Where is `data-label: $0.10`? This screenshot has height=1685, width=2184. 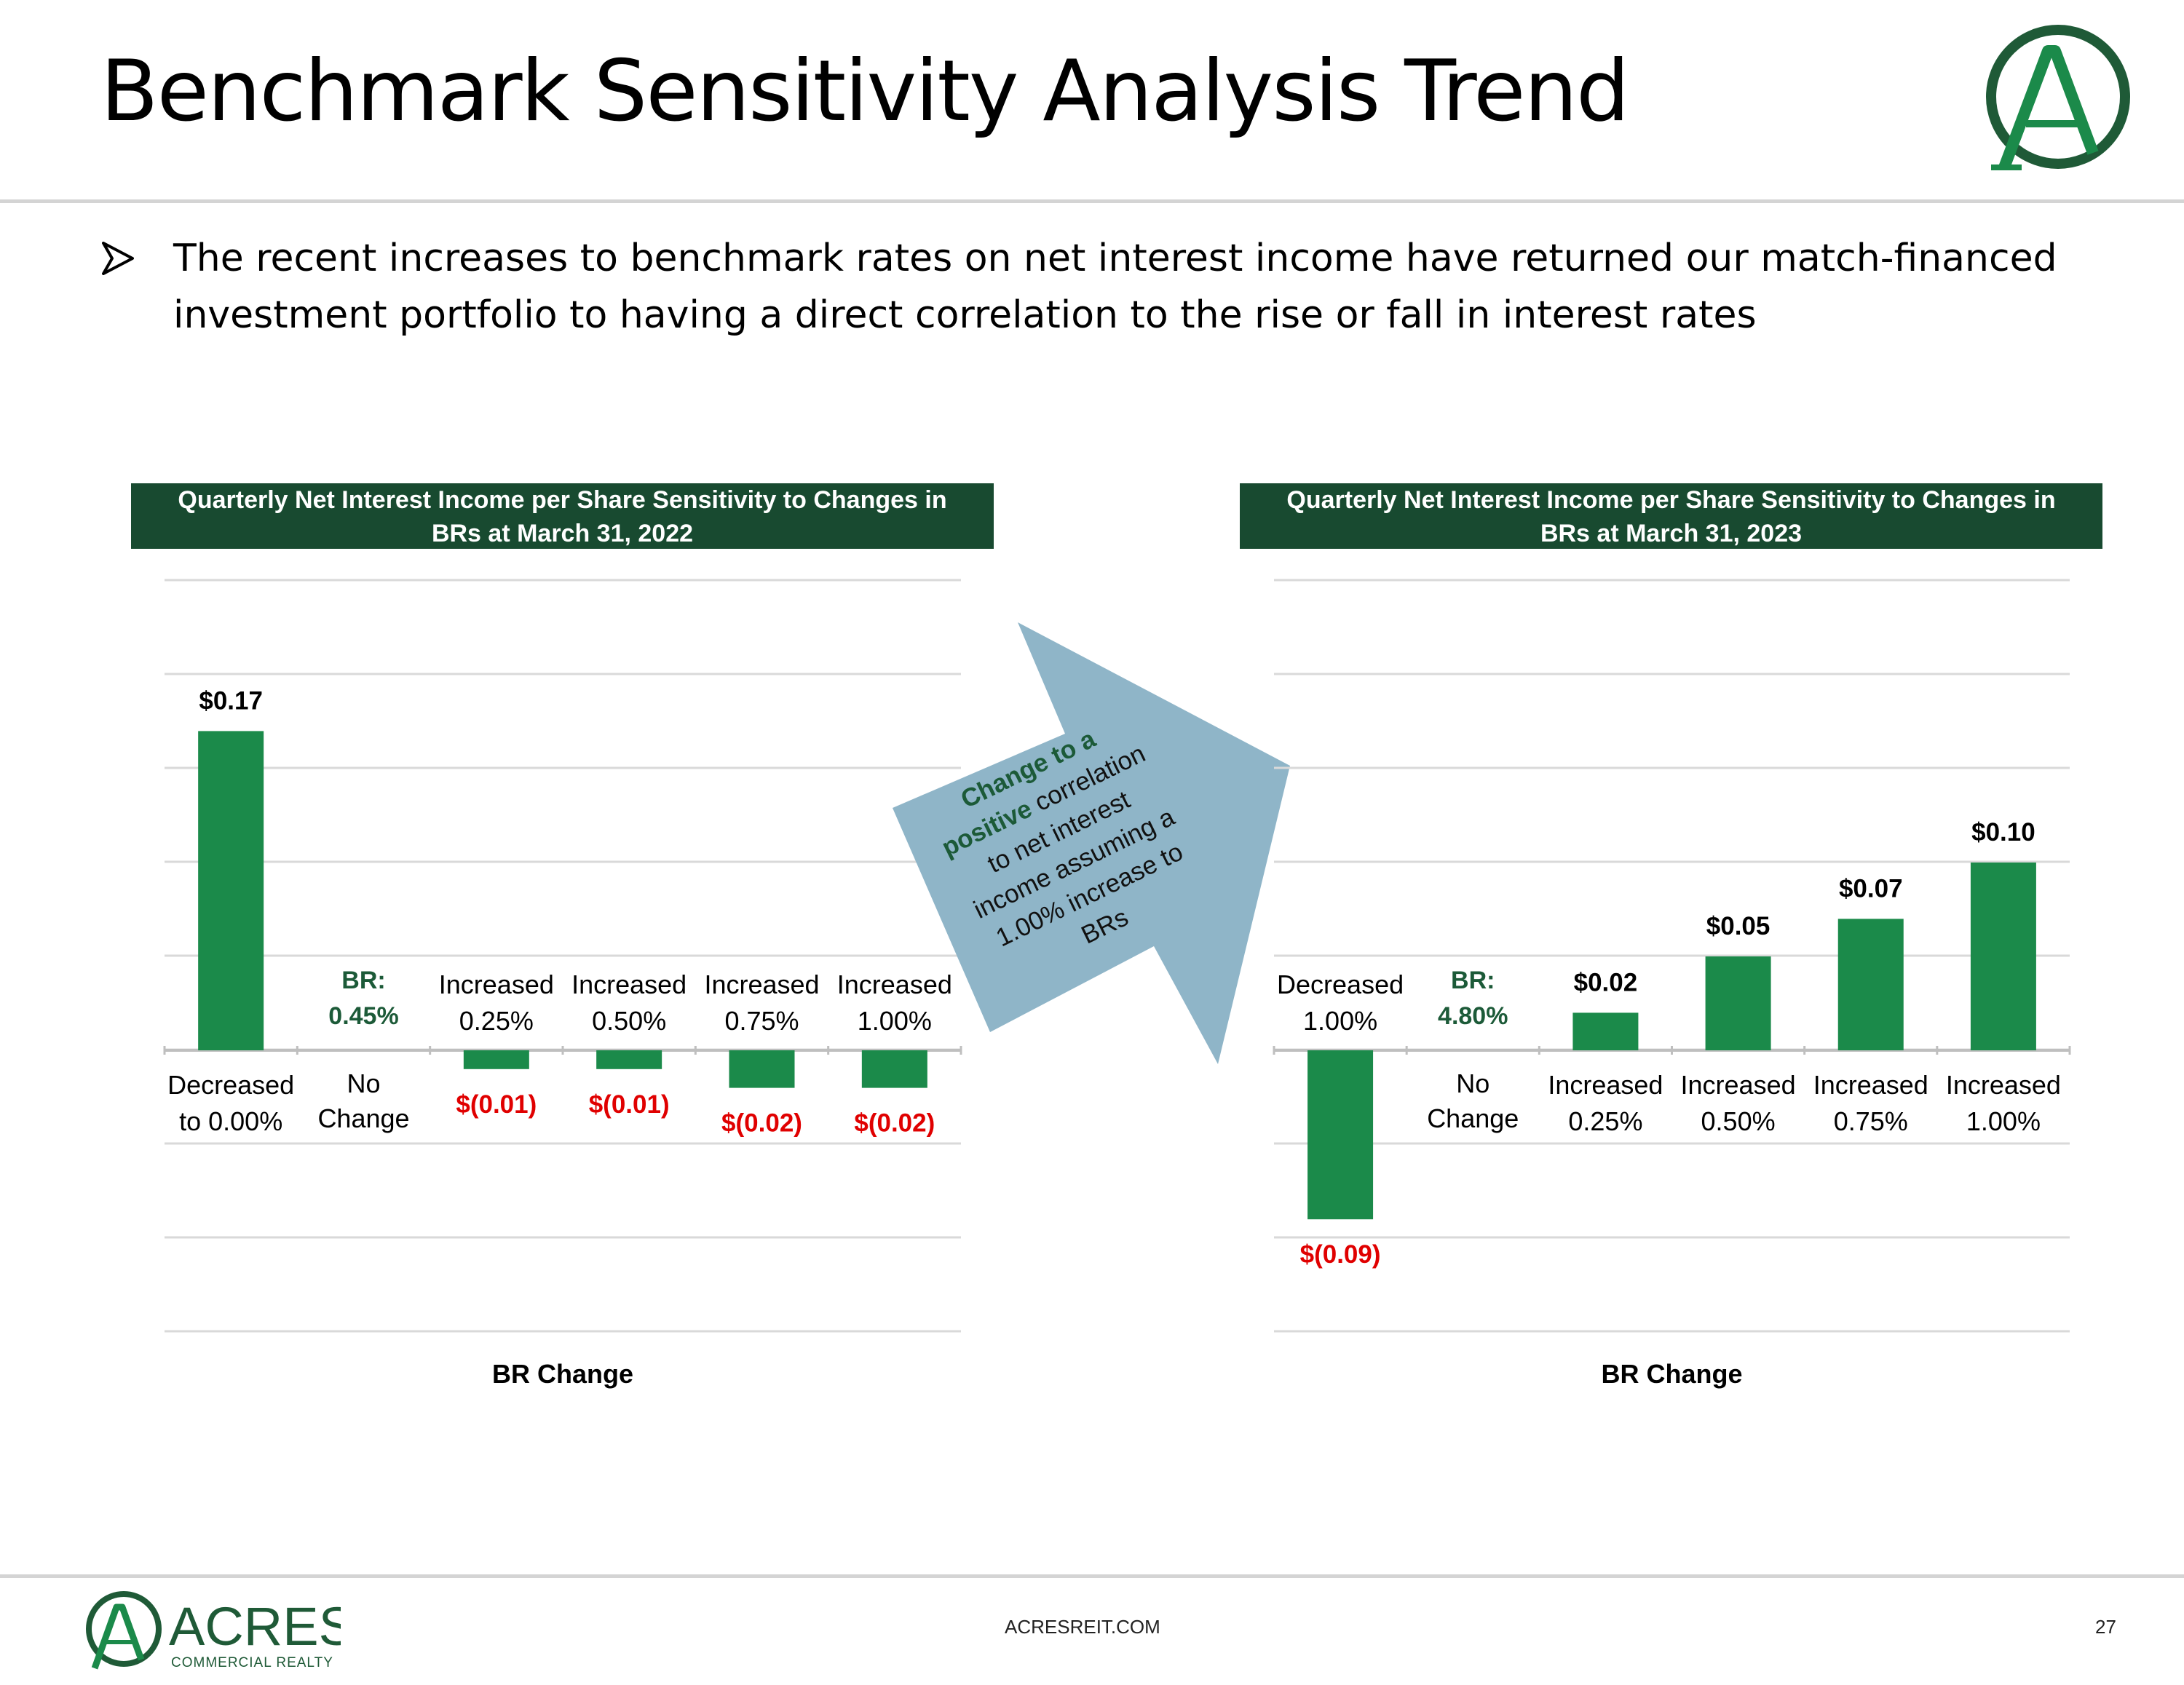
data-label: $0.10 is located at coordinates (2003, 832).